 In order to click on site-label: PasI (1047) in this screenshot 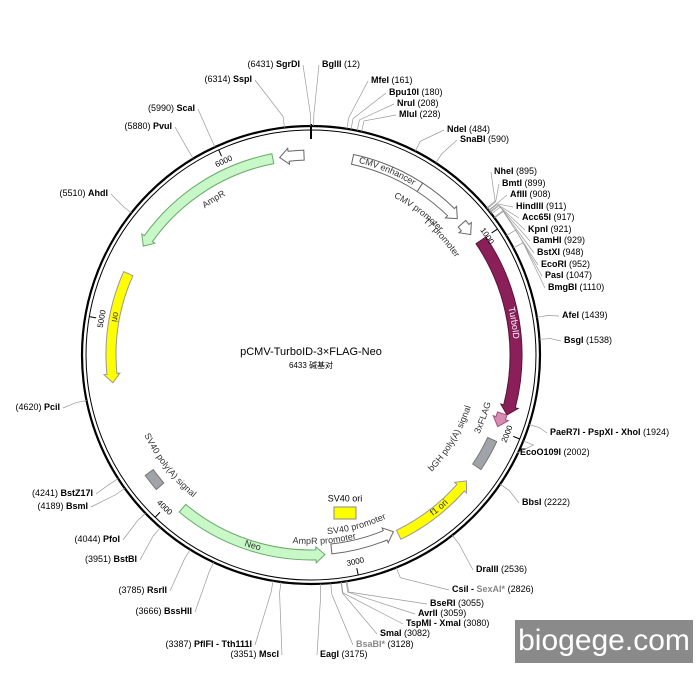, I will do `click(568, 275)`.